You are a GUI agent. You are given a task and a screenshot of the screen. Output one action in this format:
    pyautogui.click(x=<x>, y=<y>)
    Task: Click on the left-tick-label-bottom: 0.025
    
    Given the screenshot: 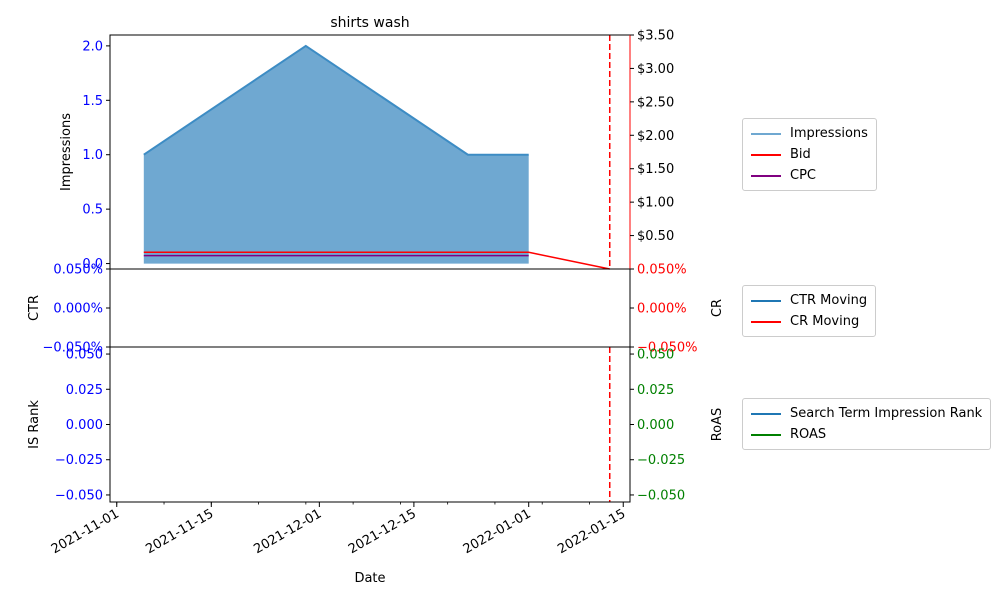 What is the action you would take?
    pyautogui.click(x=84, y=390)
    